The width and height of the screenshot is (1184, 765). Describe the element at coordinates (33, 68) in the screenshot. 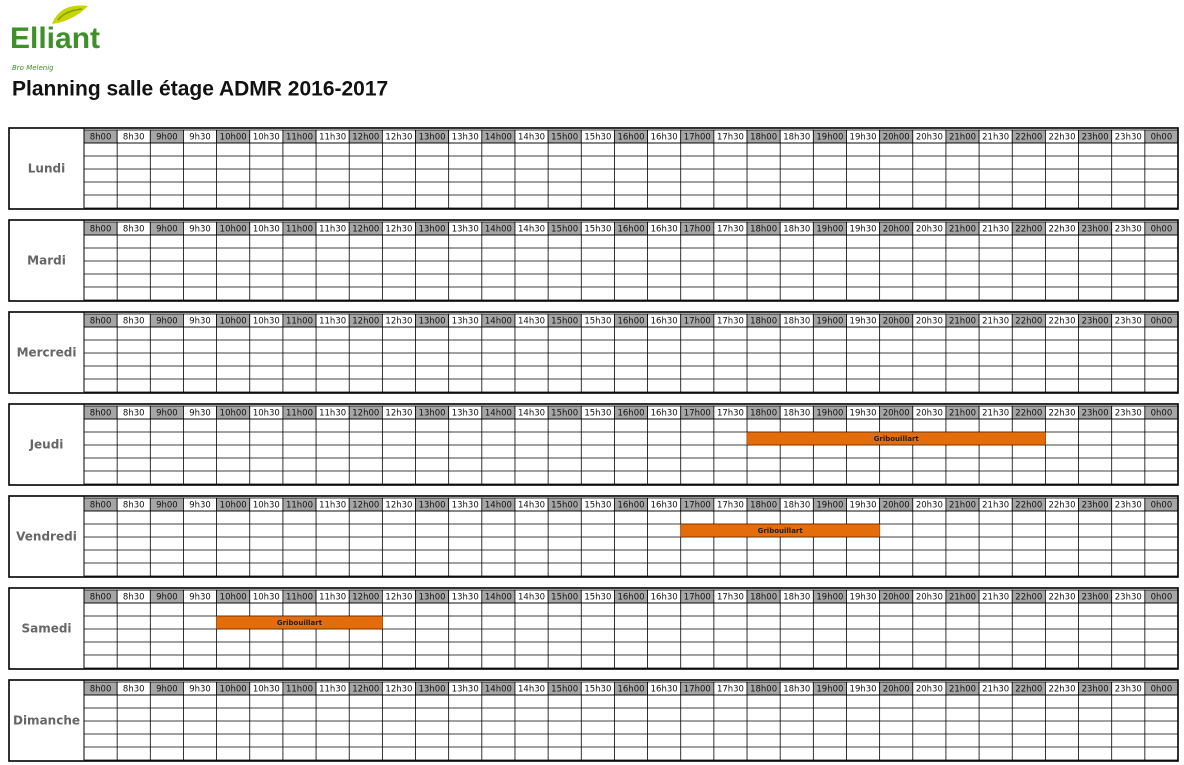

I see `logo-subtitle: Bro Melenig` at that location.